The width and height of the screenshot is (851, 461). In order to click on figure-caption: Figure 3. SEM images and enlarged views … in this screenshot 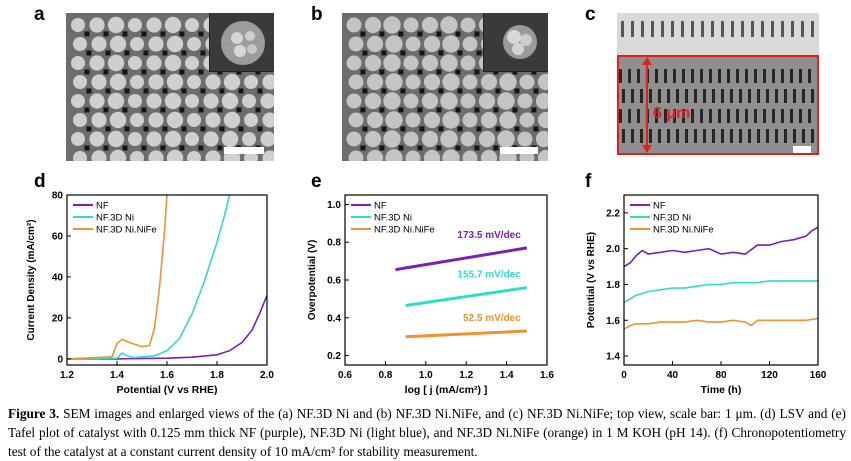, I will do `click(427, 432)`.